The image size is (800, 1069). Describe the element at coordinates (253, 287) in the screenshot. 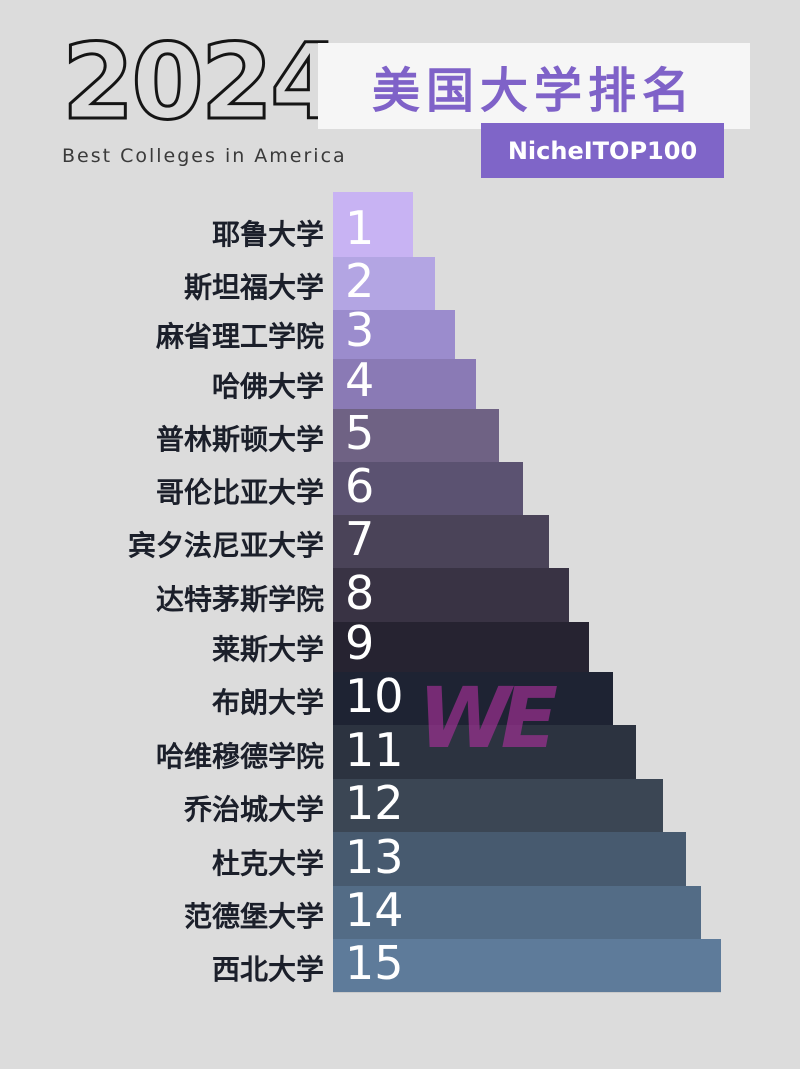

I see `university-name: 斯坦福大学` at that location.